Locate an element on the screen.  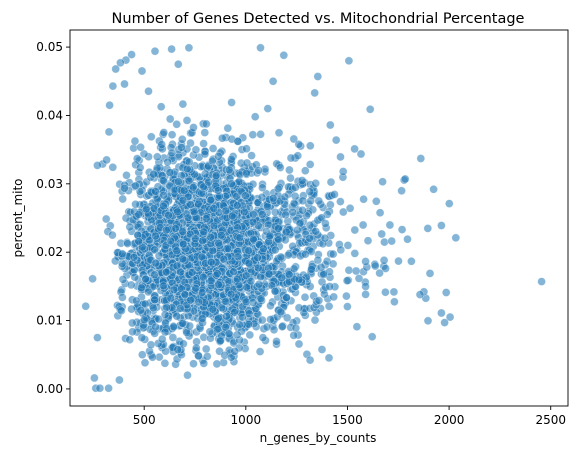
y-axis-title: percent_mito is located at coordinates (18, 217).